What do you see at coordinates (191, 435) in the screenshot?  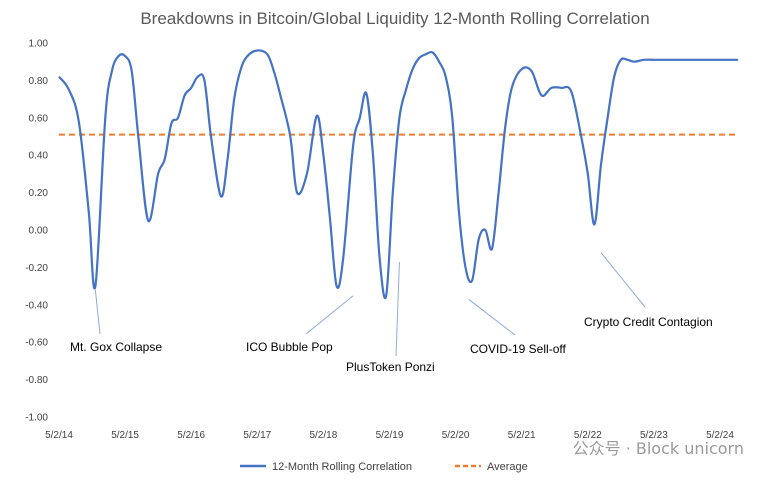 I see `x-tick-label: 5/2/16` at bounding box center [191, 435].